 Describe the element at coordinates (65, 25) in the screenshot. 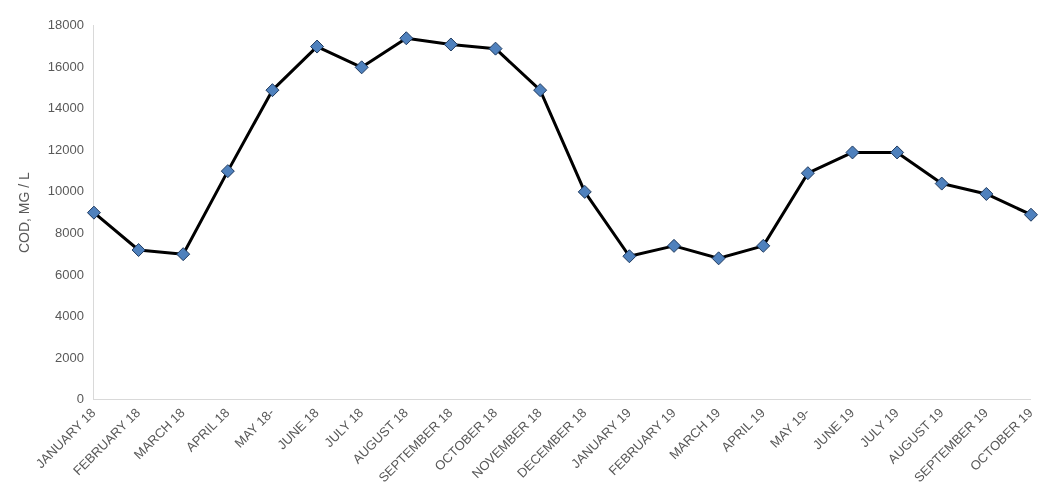

I see `y-tick-label: 18000` at that location.